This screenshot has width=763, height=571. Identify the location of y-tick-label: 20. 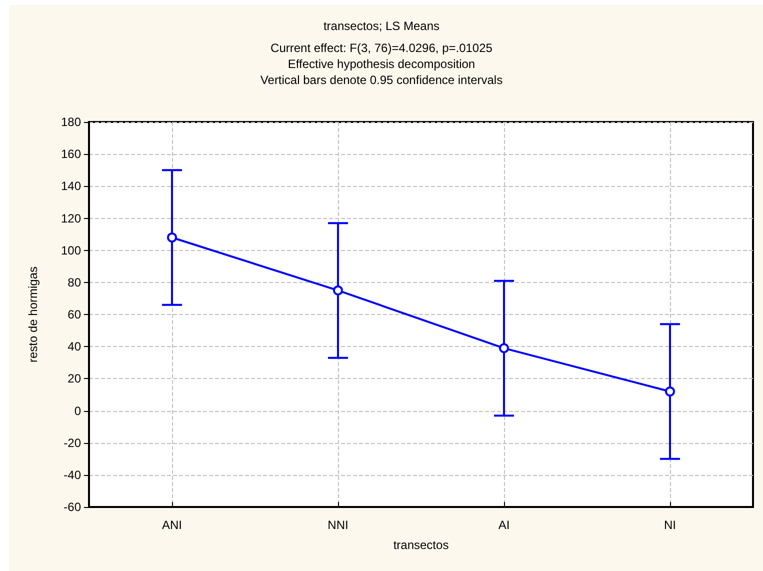
(75, 379).